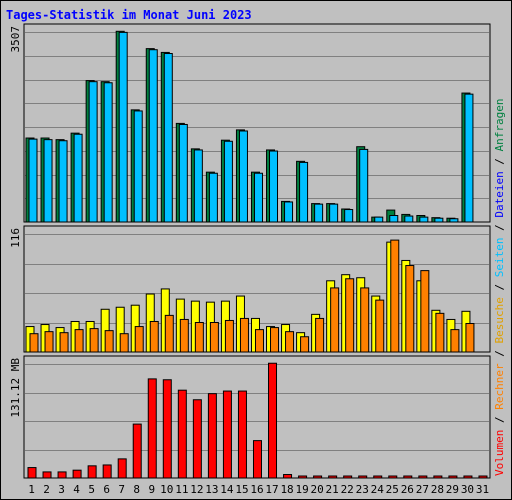  Describe the element at coordinates (181, 489) in the screenshot. I see `x-tick-label-day-11: 11` at that location.